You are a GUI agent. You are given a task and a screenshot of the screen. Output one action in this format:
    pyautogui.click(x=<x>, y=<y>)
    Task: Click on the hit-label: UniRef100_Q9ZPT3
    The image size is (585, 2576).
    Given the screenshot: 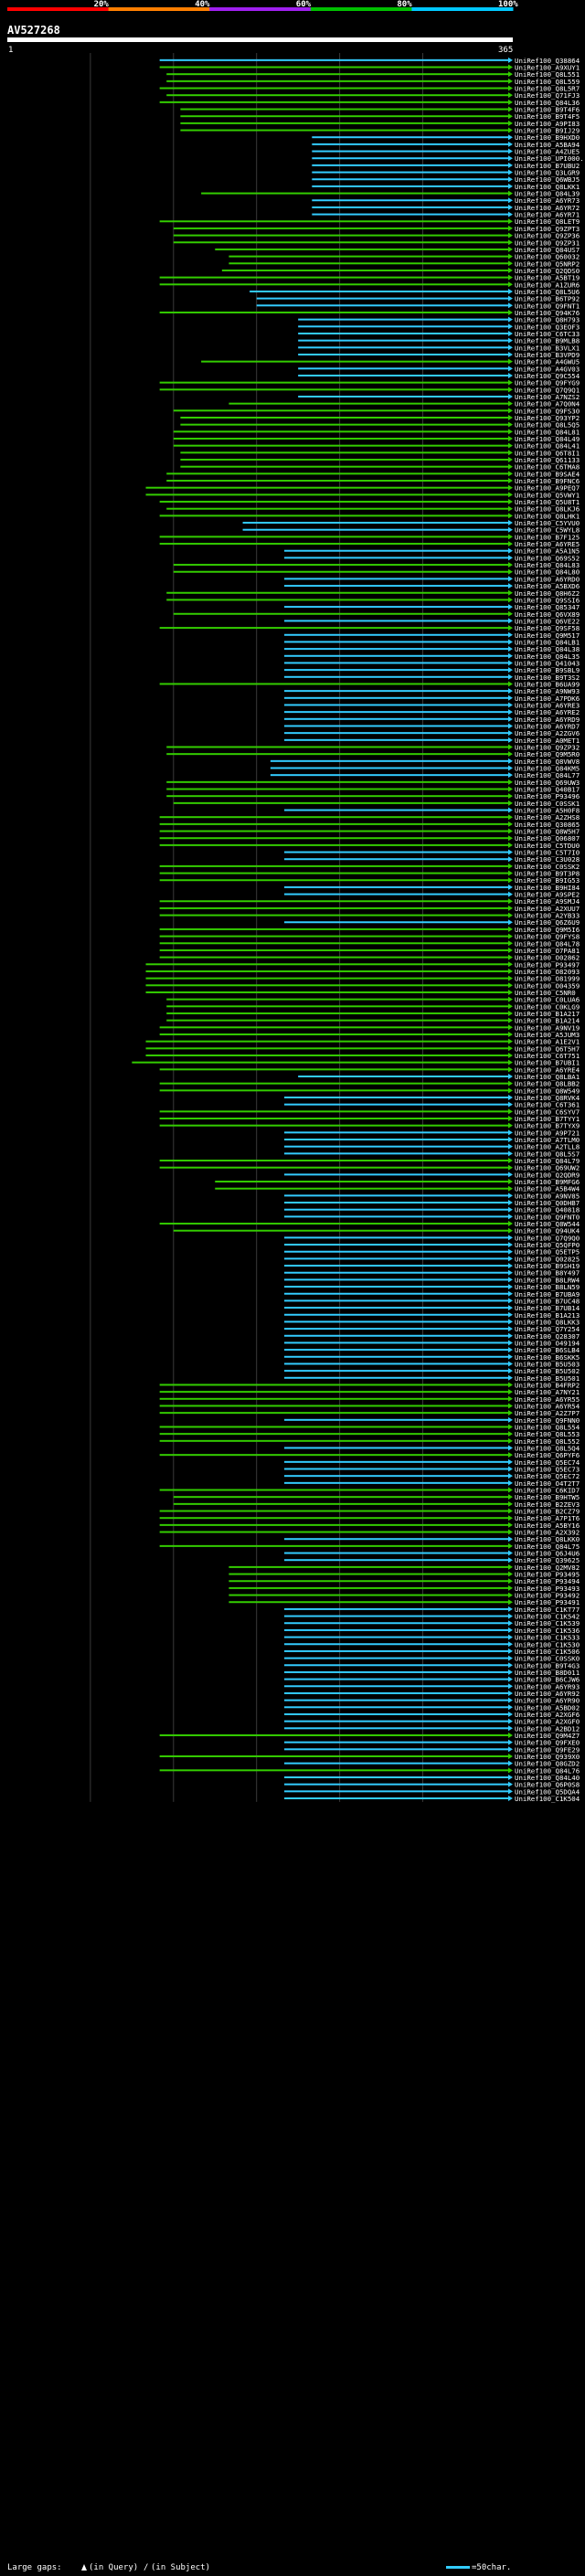 What is the action you would take?
    pyautogui.click(x=547, y=229)
    